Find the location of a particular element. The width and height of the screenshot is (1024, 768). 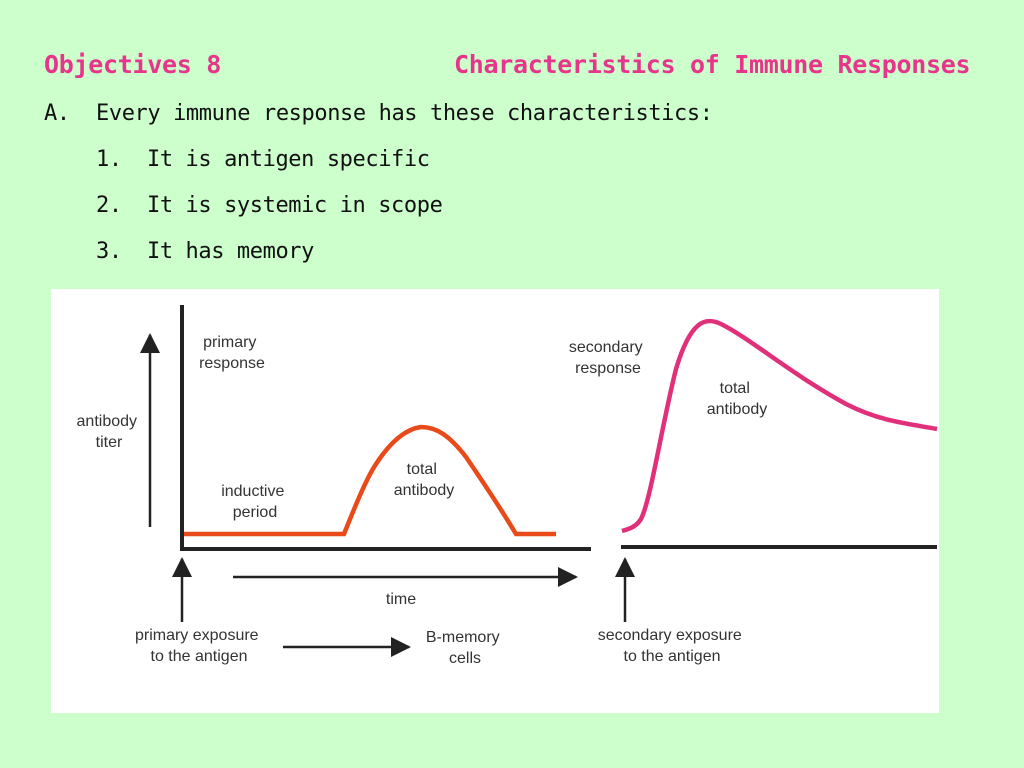

characteristic-number: 3. is located at coordinates (109, 251).